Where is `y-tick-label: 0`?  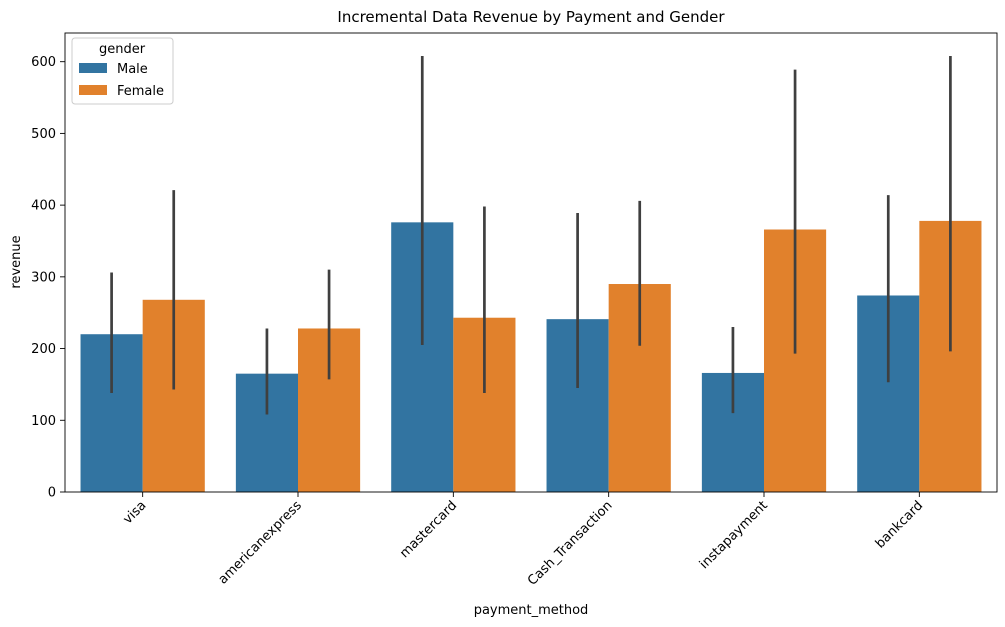 y-tick-label: 0 is located at coordinates (52, 493).